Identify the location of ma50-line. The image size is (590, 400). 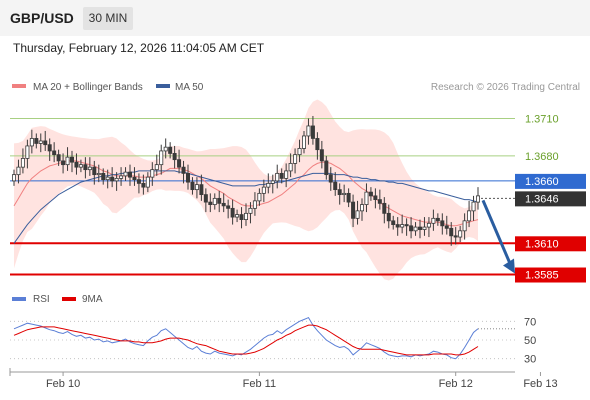
(246, 207).